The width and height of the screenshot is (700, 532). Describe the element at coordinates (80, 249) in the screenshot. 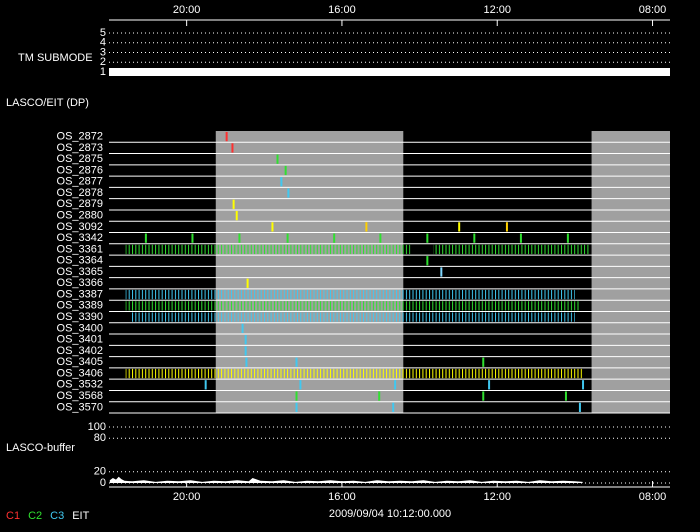

I see `row-label: OS_3361` at that location.